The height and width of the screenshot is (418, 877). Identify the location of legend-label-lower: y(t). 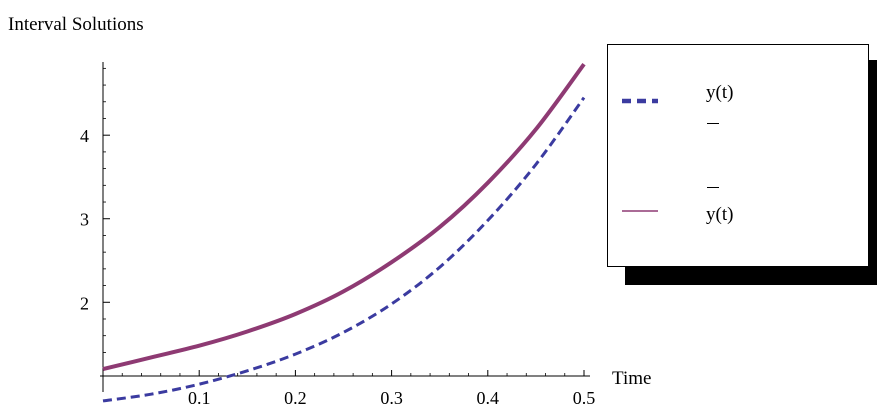
(719, 92).